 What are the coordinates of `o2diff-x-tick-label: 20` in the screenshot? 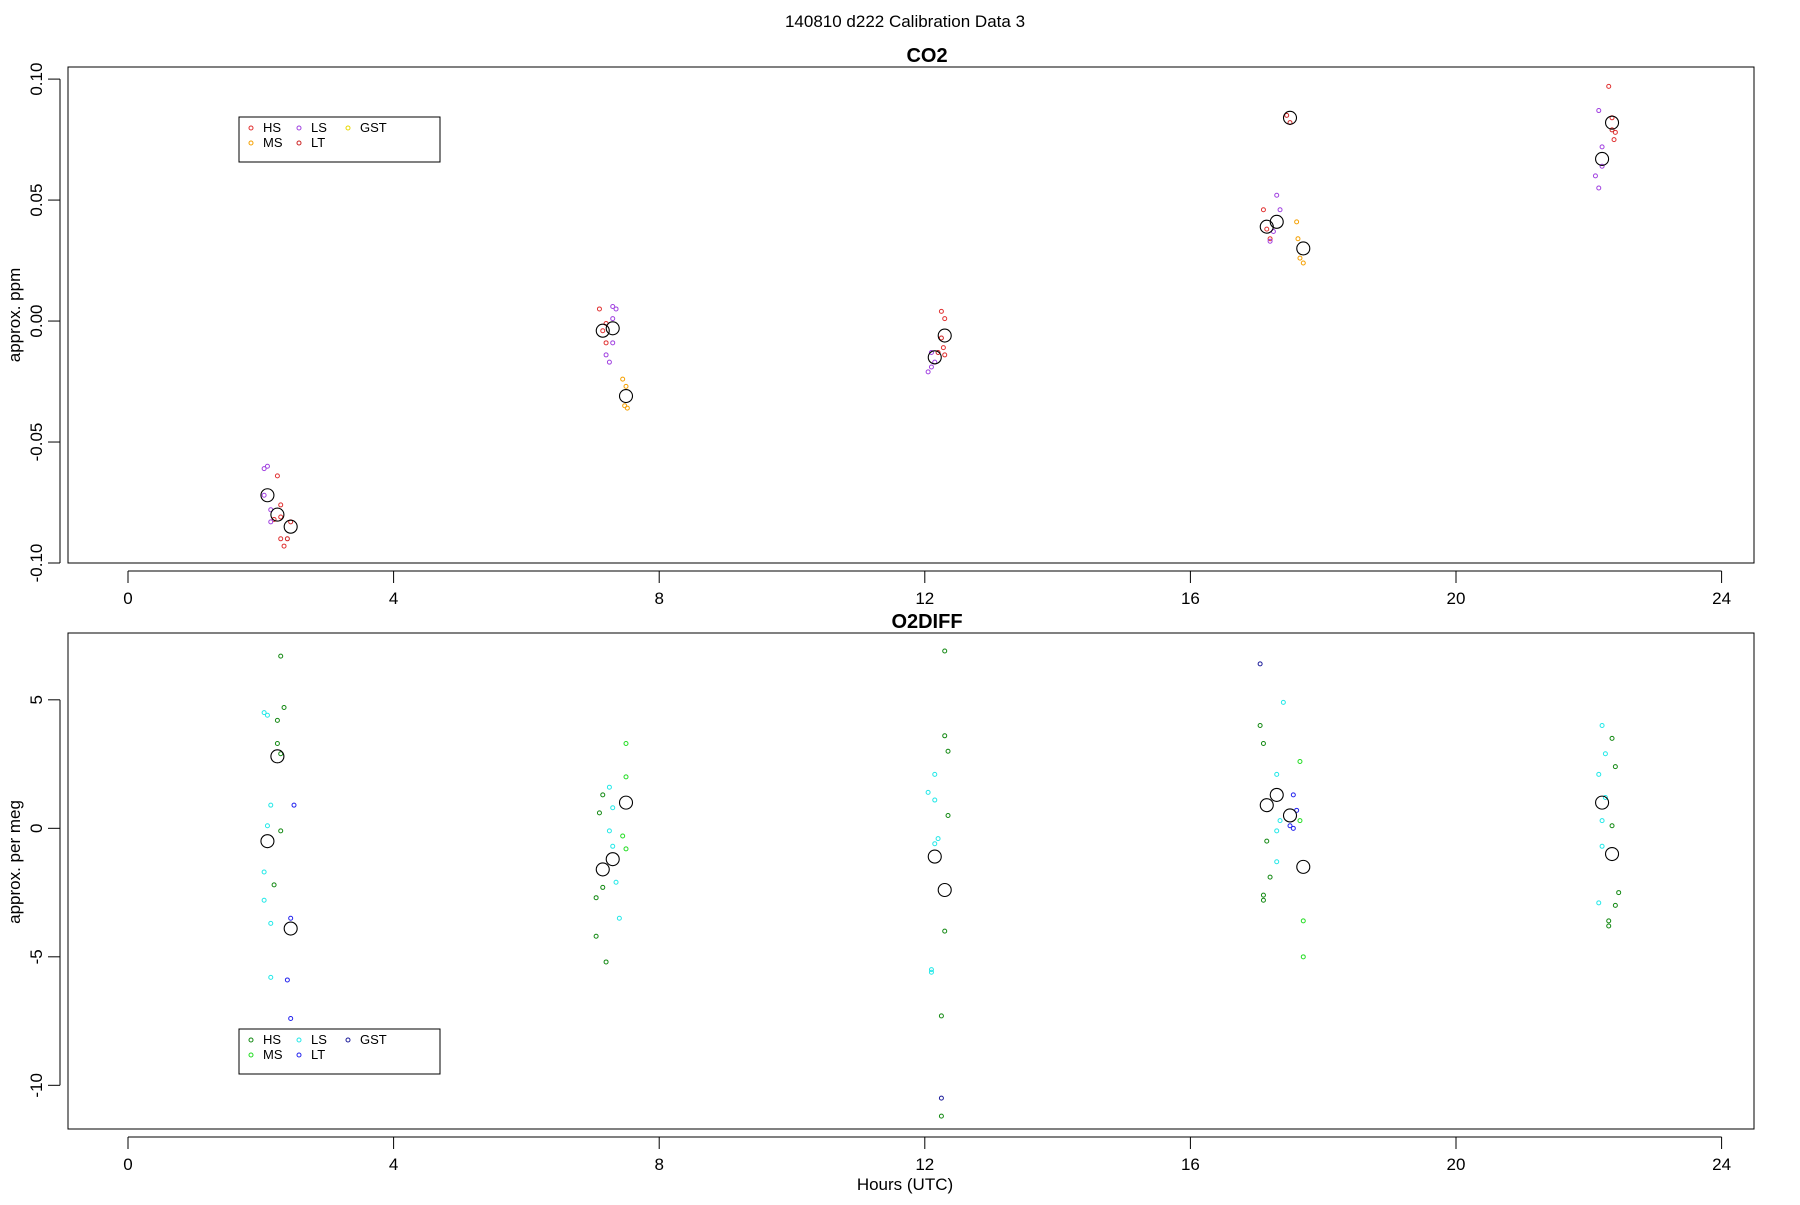 It's located at (1456, 1164).